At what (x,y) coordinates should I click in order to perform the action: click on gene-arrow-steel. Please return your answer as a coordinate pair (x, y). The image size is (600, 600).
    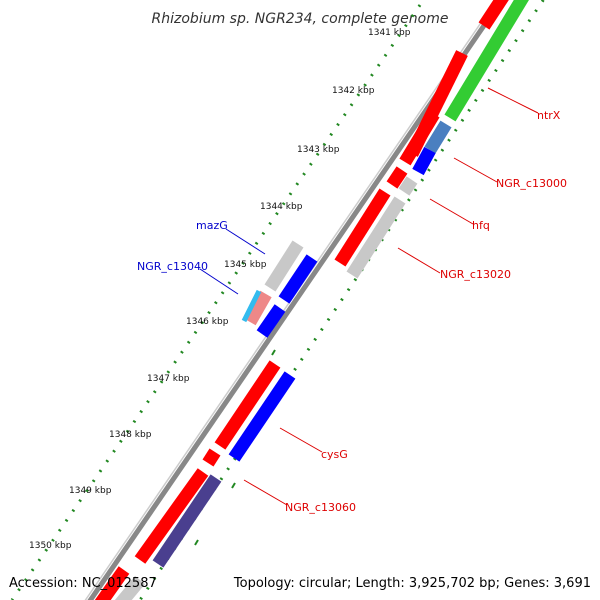
    Looking at the image, I should click on (438, 137).